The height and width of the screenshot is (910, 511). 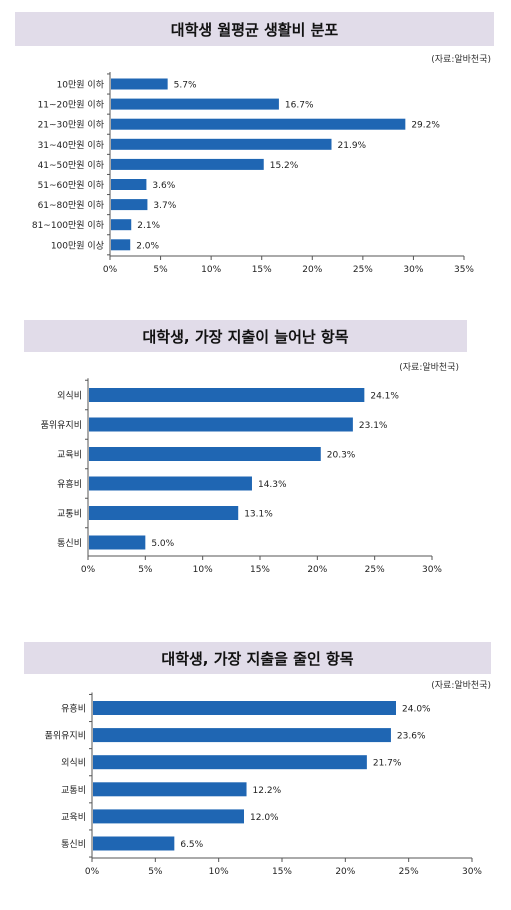 What do you see at coordinates (464, 270) in the screenshot?
I see `x-tick-label: 35%` at bounding box center [464, 270].